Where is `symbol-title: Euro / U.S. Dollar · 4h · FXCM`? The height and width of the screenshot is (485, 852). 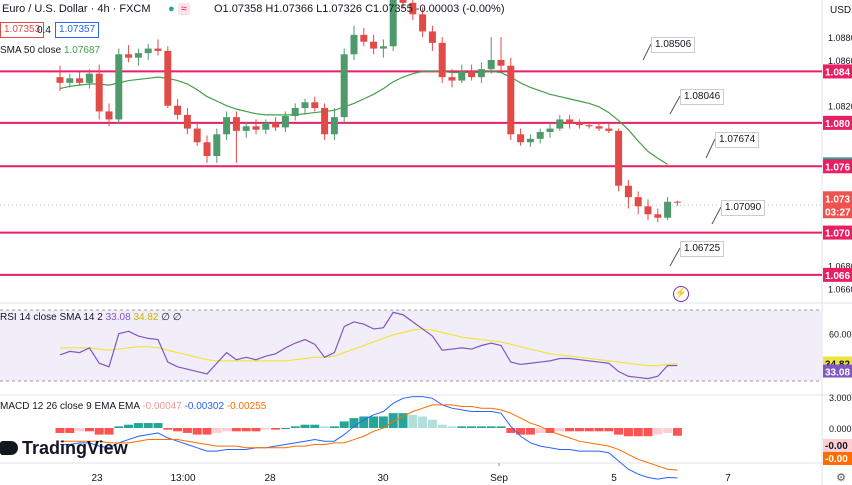
symbol-title: Euro / U.S. Dollar · 4h · FXCM is located at coordinates (76, 9).